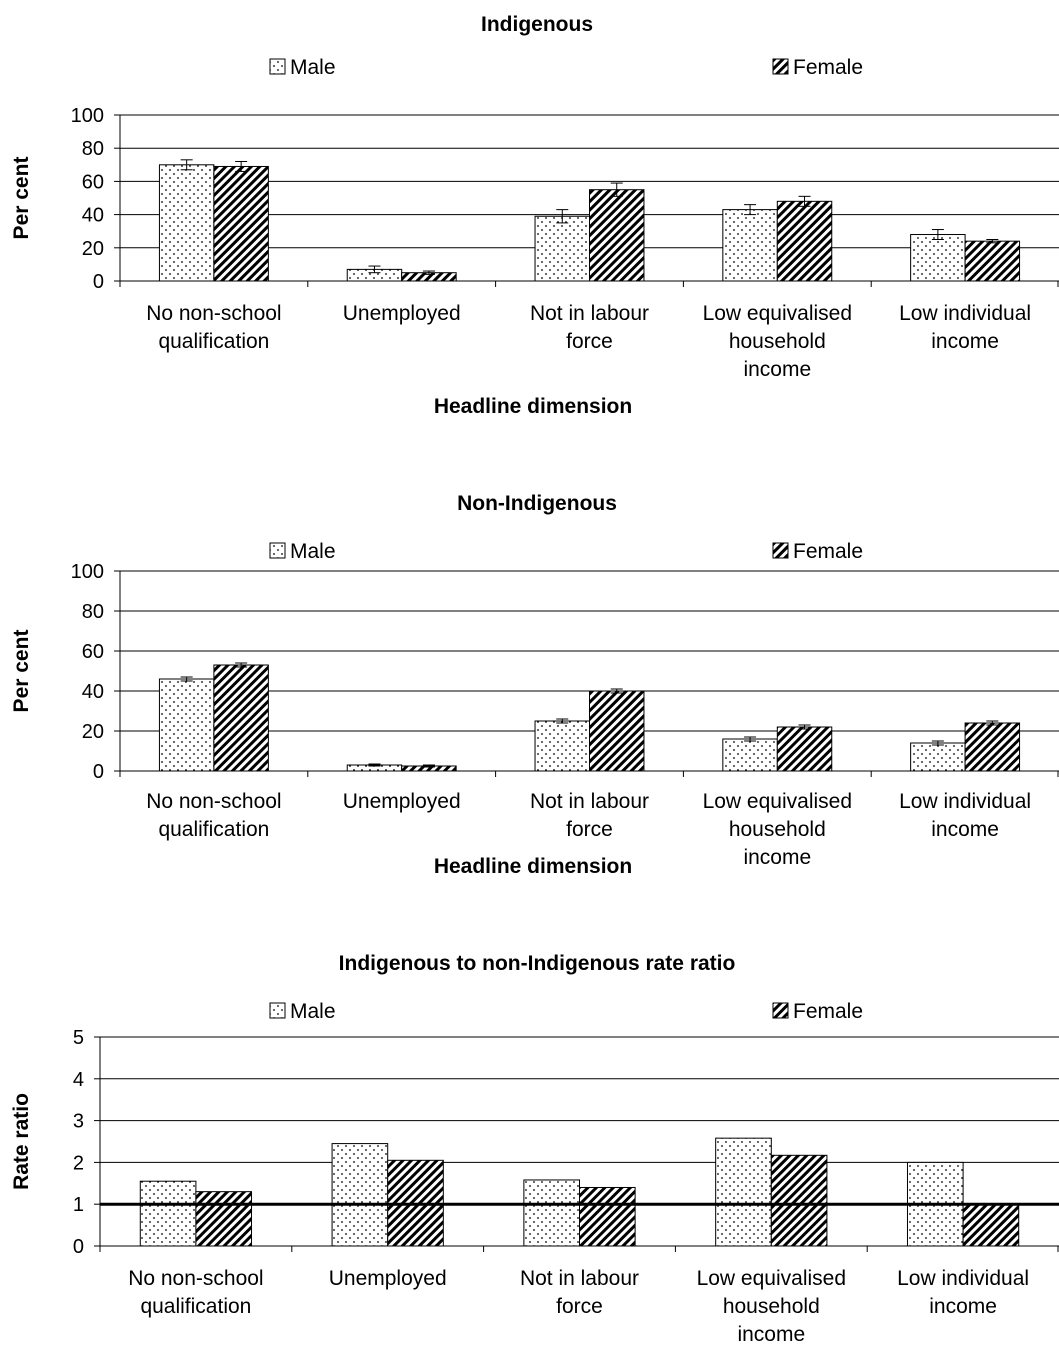 This screenshot has width=1059, height=1346. I want to click on y-tick-label: 2, so click(78, 1163).